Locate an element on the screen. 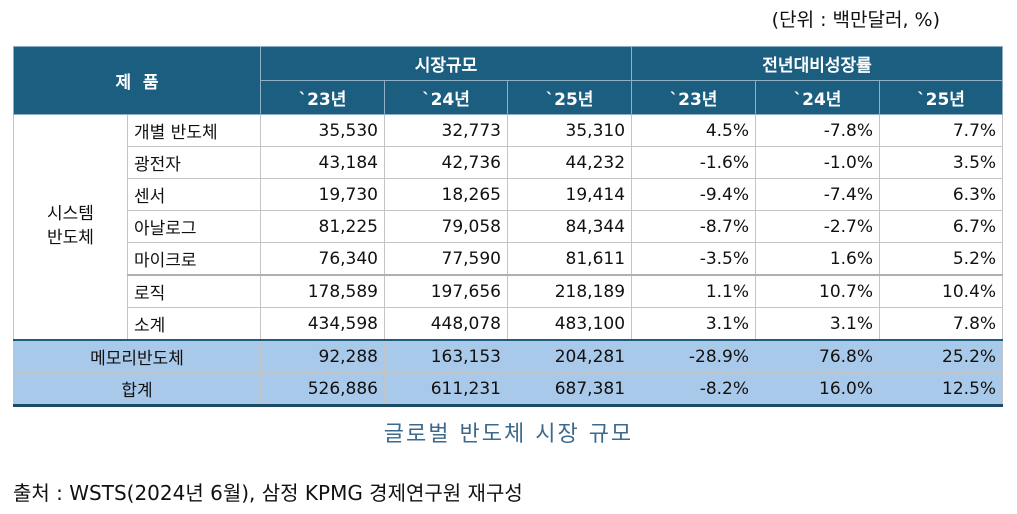 This screenshot has height=514, width=1017. table-row: 아날로그 81,225 79,058 84,344 -8.7% -2.7% 6.7% is located at coordinates (509, 226).